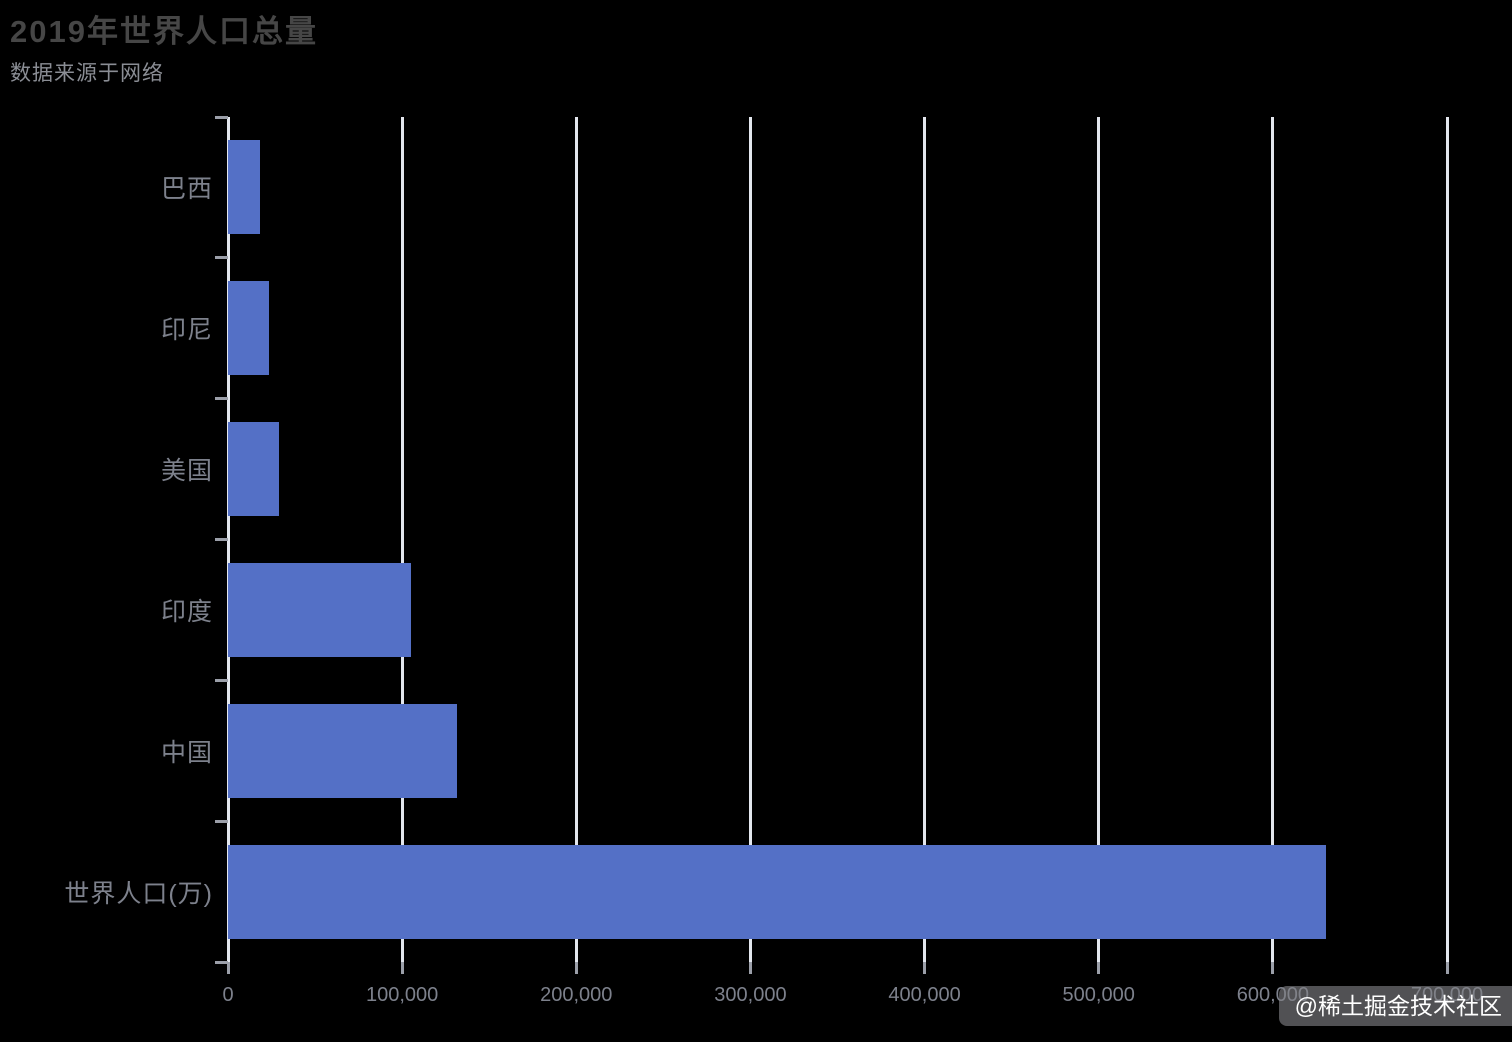  What do you see at coordinates (186, 189) in the screenshot?
I see `y-axis-category-label: 巴西` at bounding box center [186, 189].